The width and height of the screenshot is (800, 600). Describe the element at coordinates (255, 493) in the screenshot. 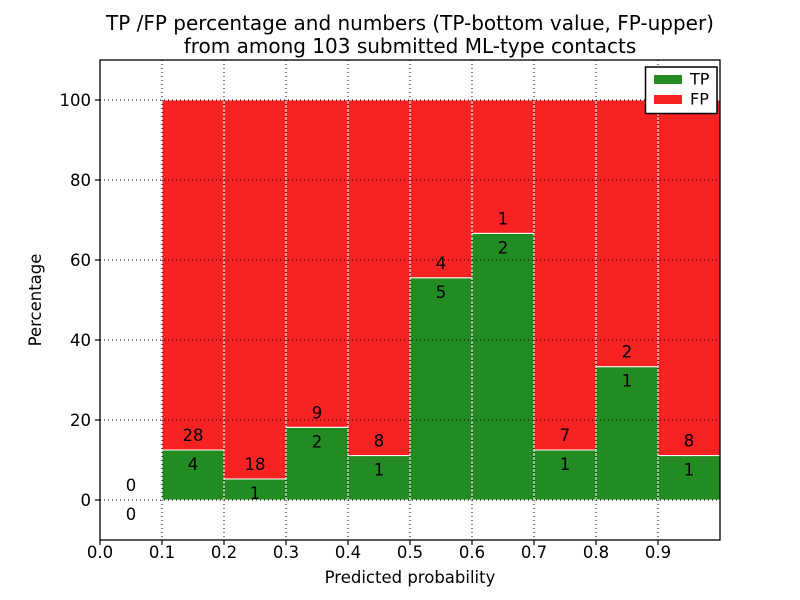

I see `tp-count-label-0.2-0.3: 1` at that location.